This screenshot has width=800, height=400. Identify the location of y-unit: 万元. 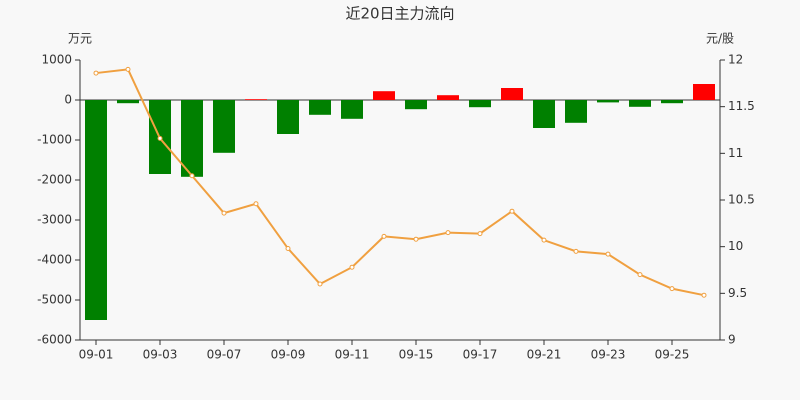
(80, 39).